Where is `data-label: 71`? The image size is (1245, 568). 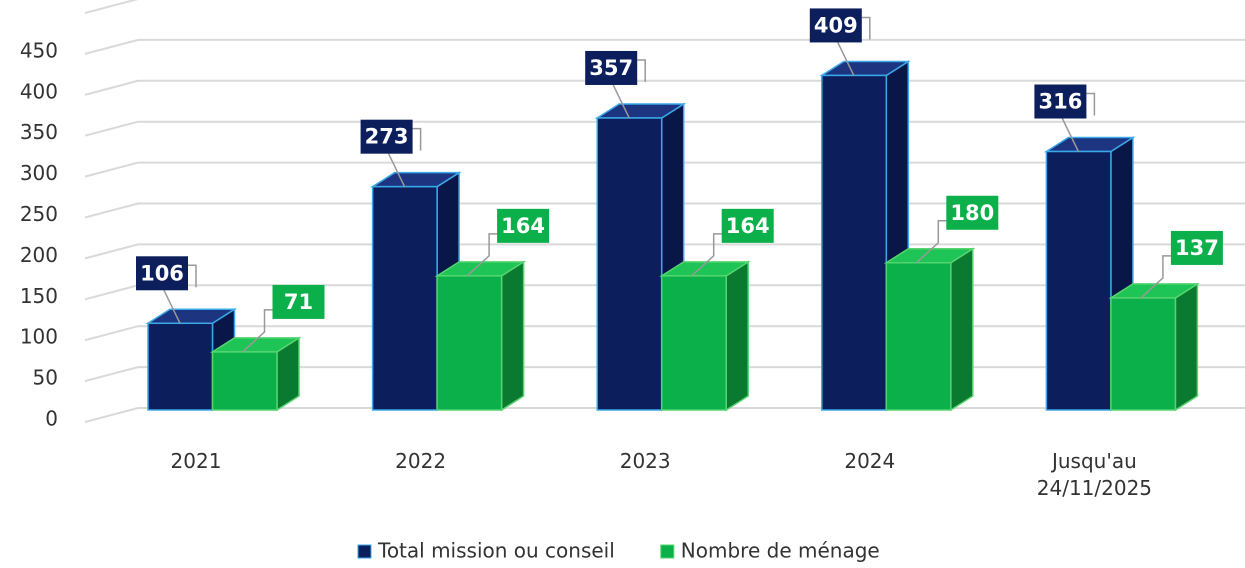 data-label: 71 is located at coordinates (298, 302).